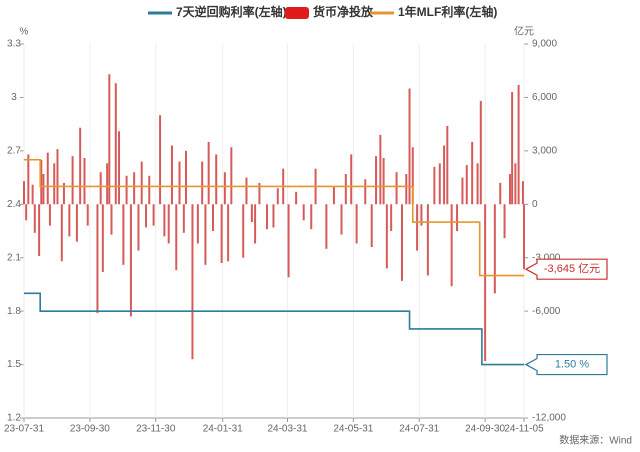  What do you see at coordinates (297, 13) in the screenshot?
I see `legend-swatch` at bounding box center [297, 13].